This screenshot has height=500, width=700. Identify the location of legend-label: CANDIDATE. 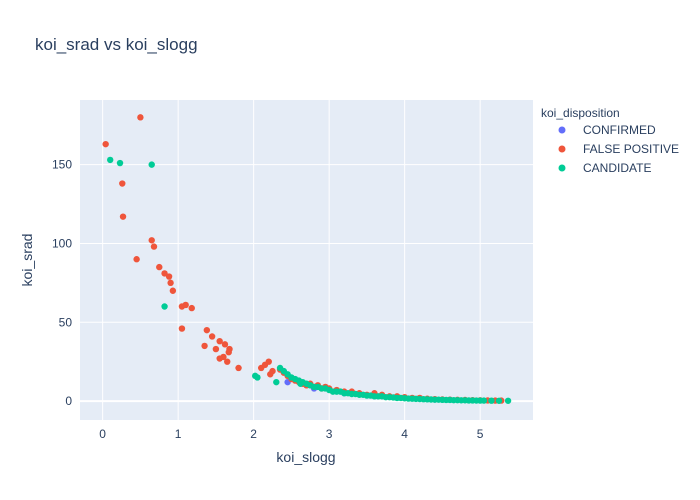
(617, 168).